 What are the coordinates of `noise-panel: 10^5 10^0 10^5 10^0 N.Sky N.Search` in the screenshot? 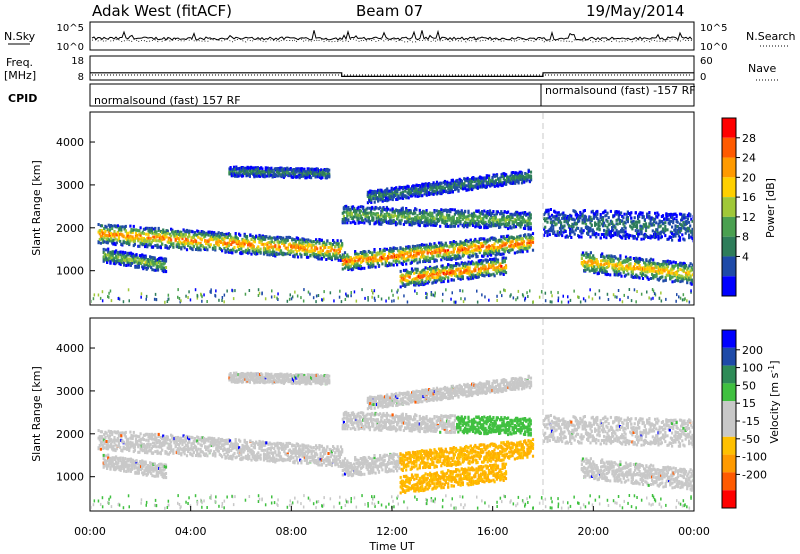 It's located at (400, 37).